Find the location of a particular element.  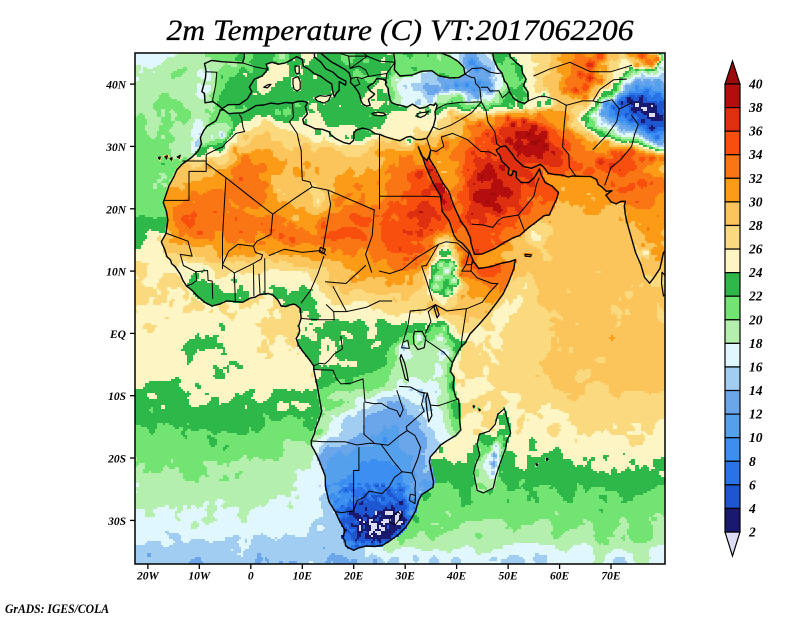

svg-text: 26 is located at coordinates (755, 249).